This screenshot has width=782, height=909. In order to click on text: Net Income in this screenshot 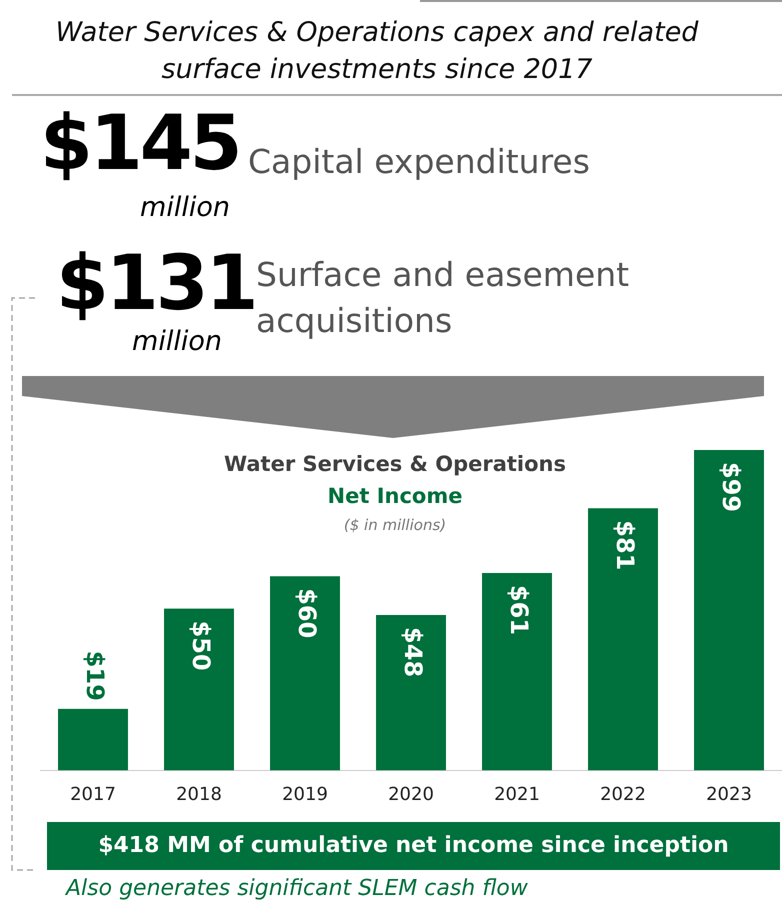, I will do `click(395, 496)`.